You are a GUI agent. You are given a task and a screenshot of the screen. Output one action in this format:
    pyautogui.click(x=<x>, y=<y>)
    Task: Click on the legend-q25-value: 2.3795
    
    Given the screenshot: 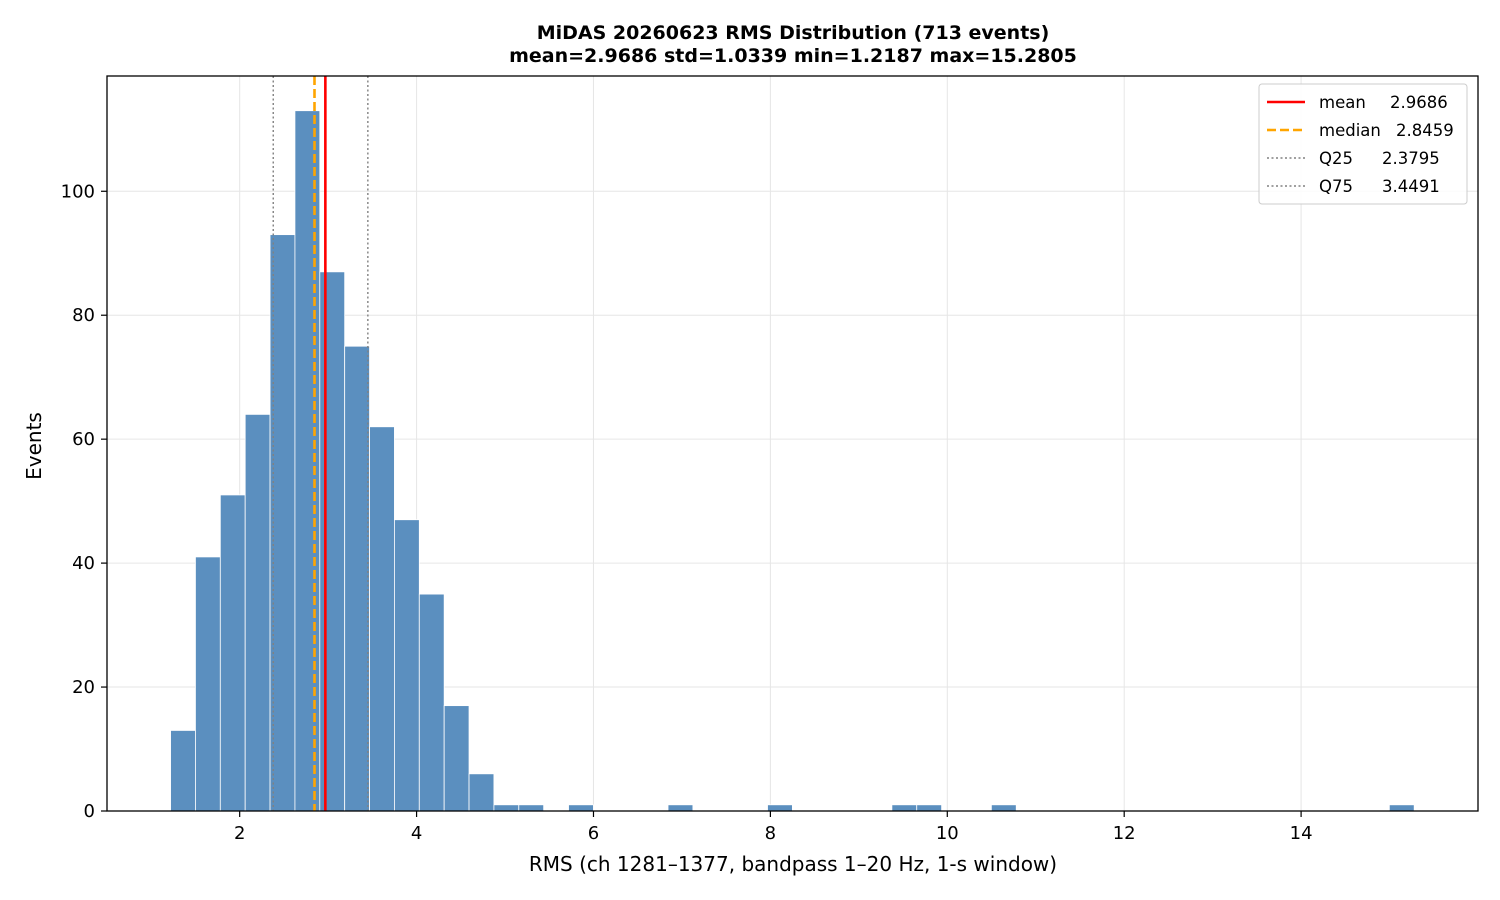 What is the action you would take?
    pyautogui.click(x=1411, y=158)
    